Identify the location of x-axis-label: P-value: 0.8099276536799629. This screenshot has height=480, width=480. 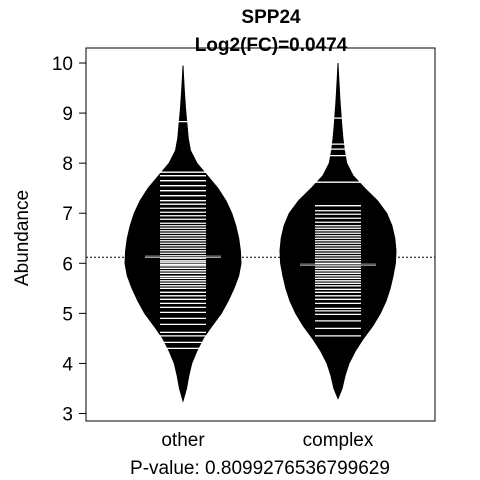
(260, 468).